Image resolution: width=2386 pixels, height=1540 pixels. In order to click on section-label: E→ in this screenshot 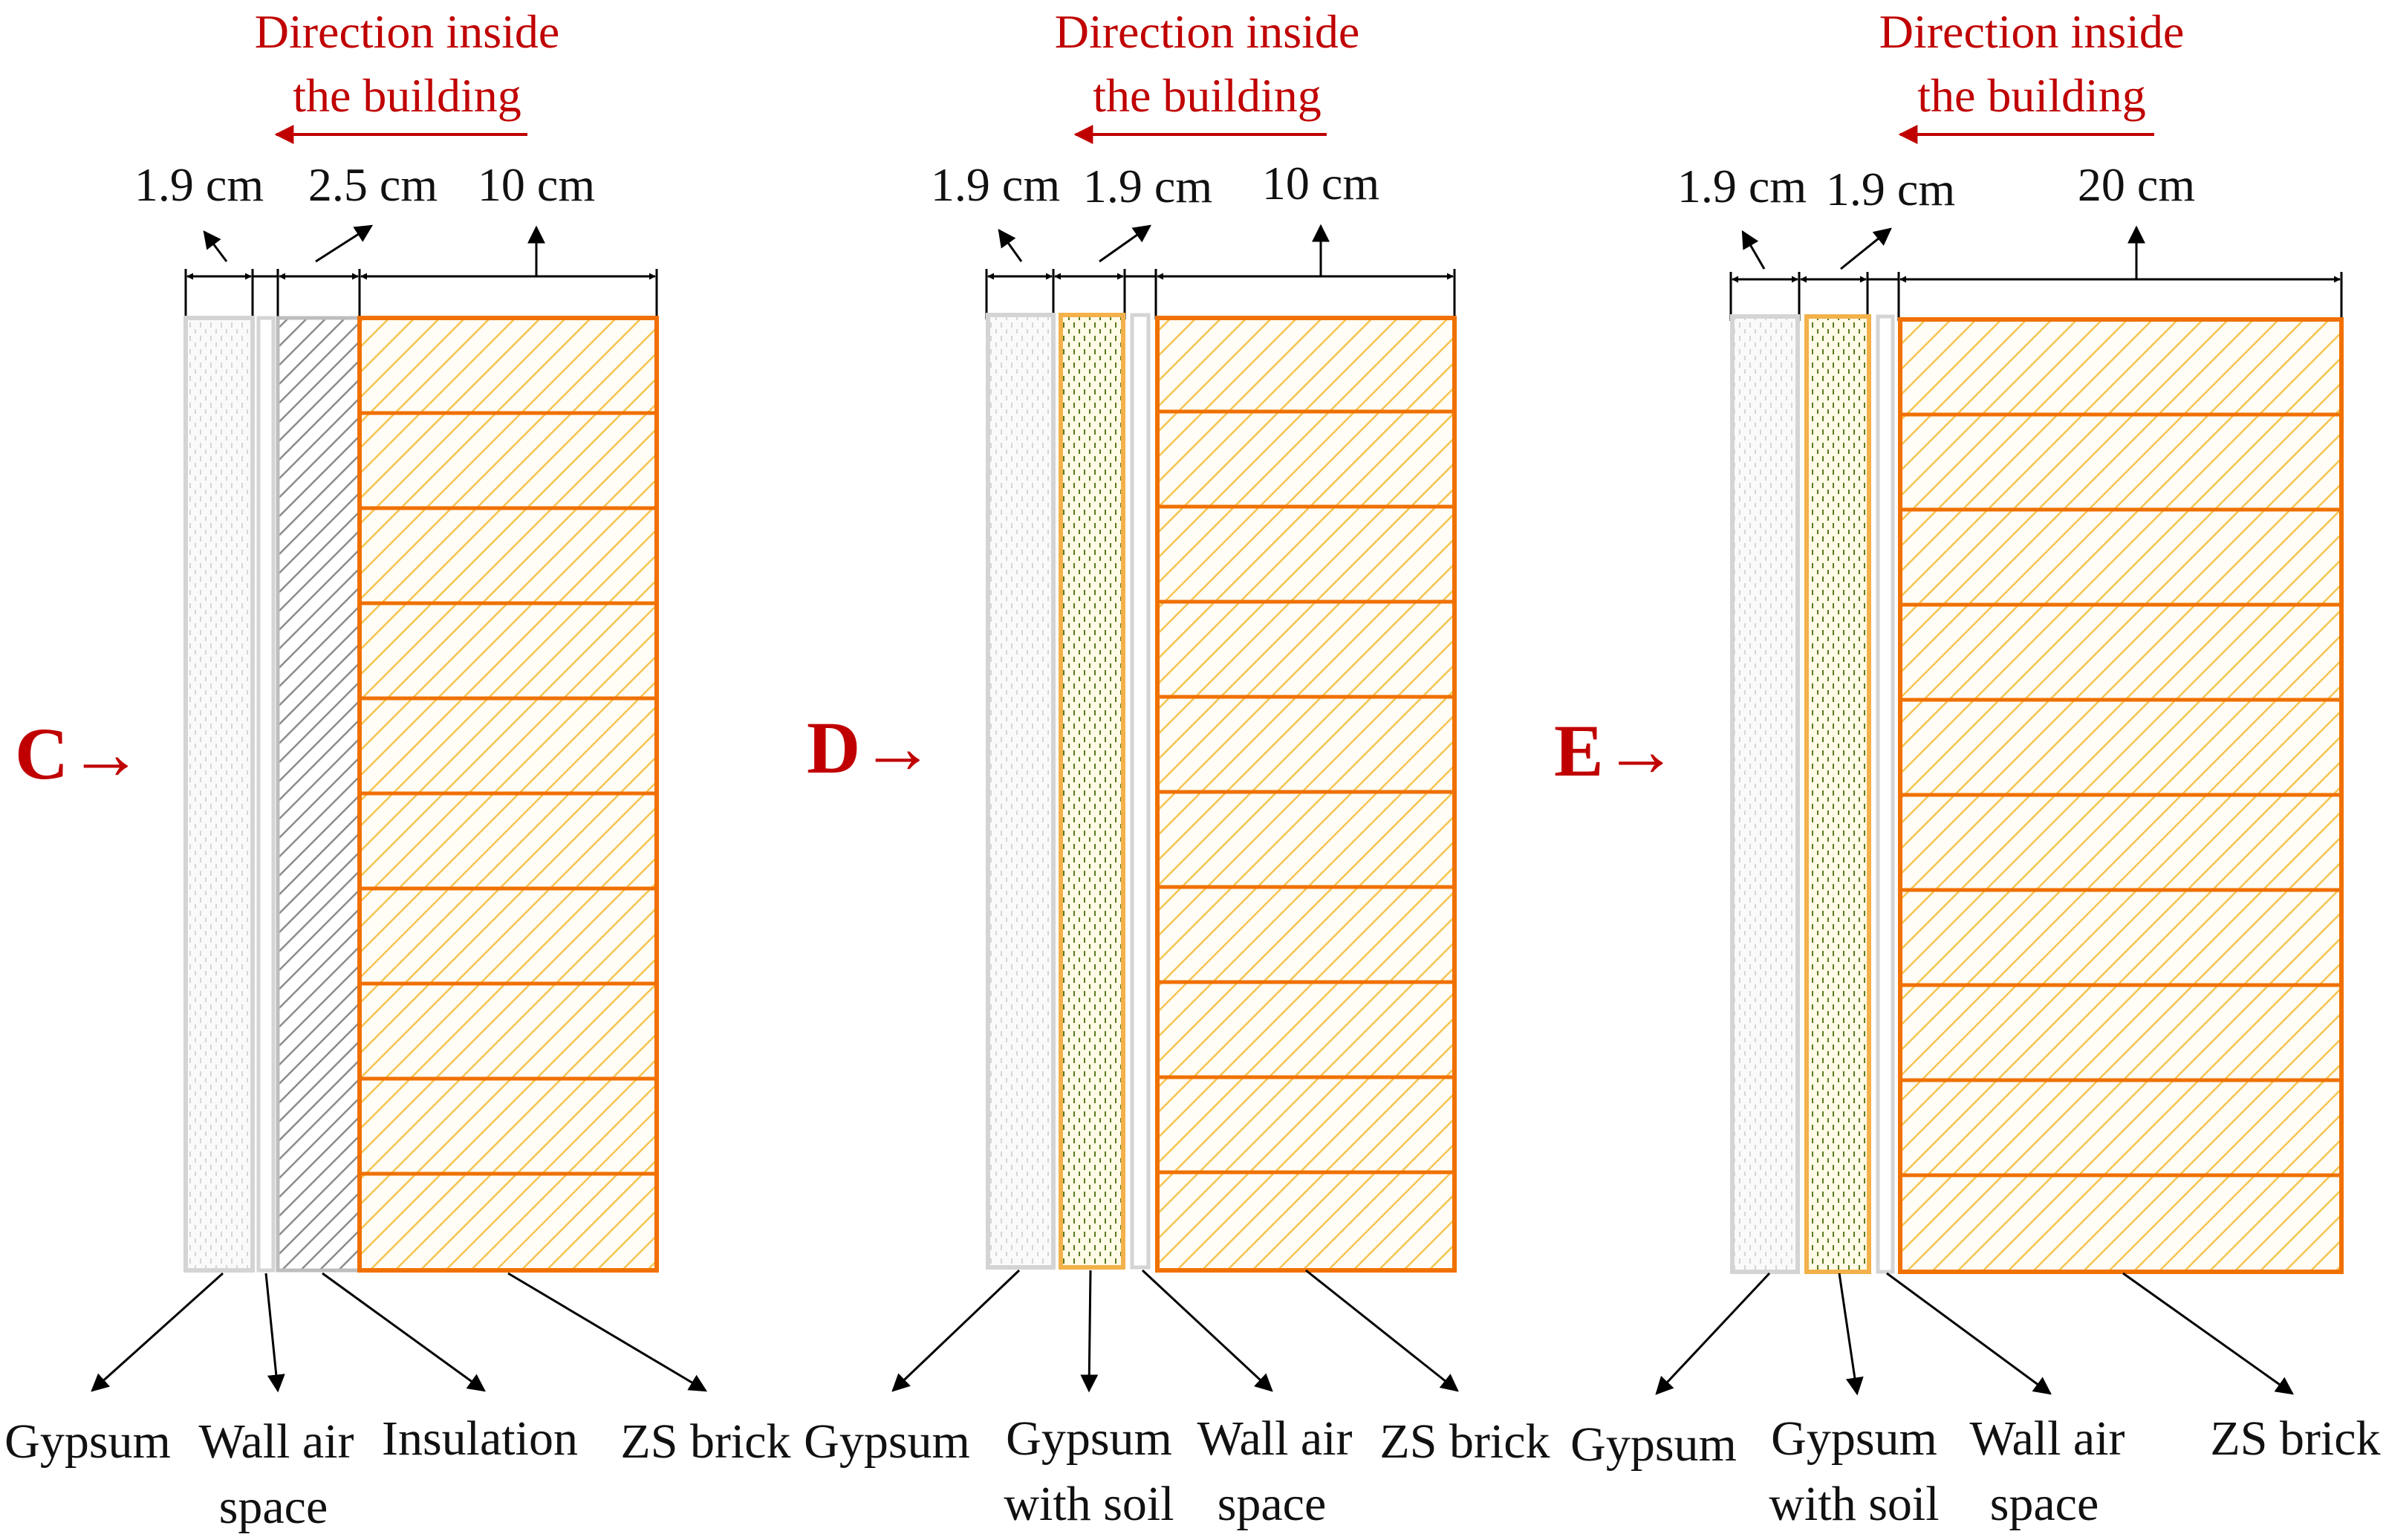, I will do `click(1616, 750)`.